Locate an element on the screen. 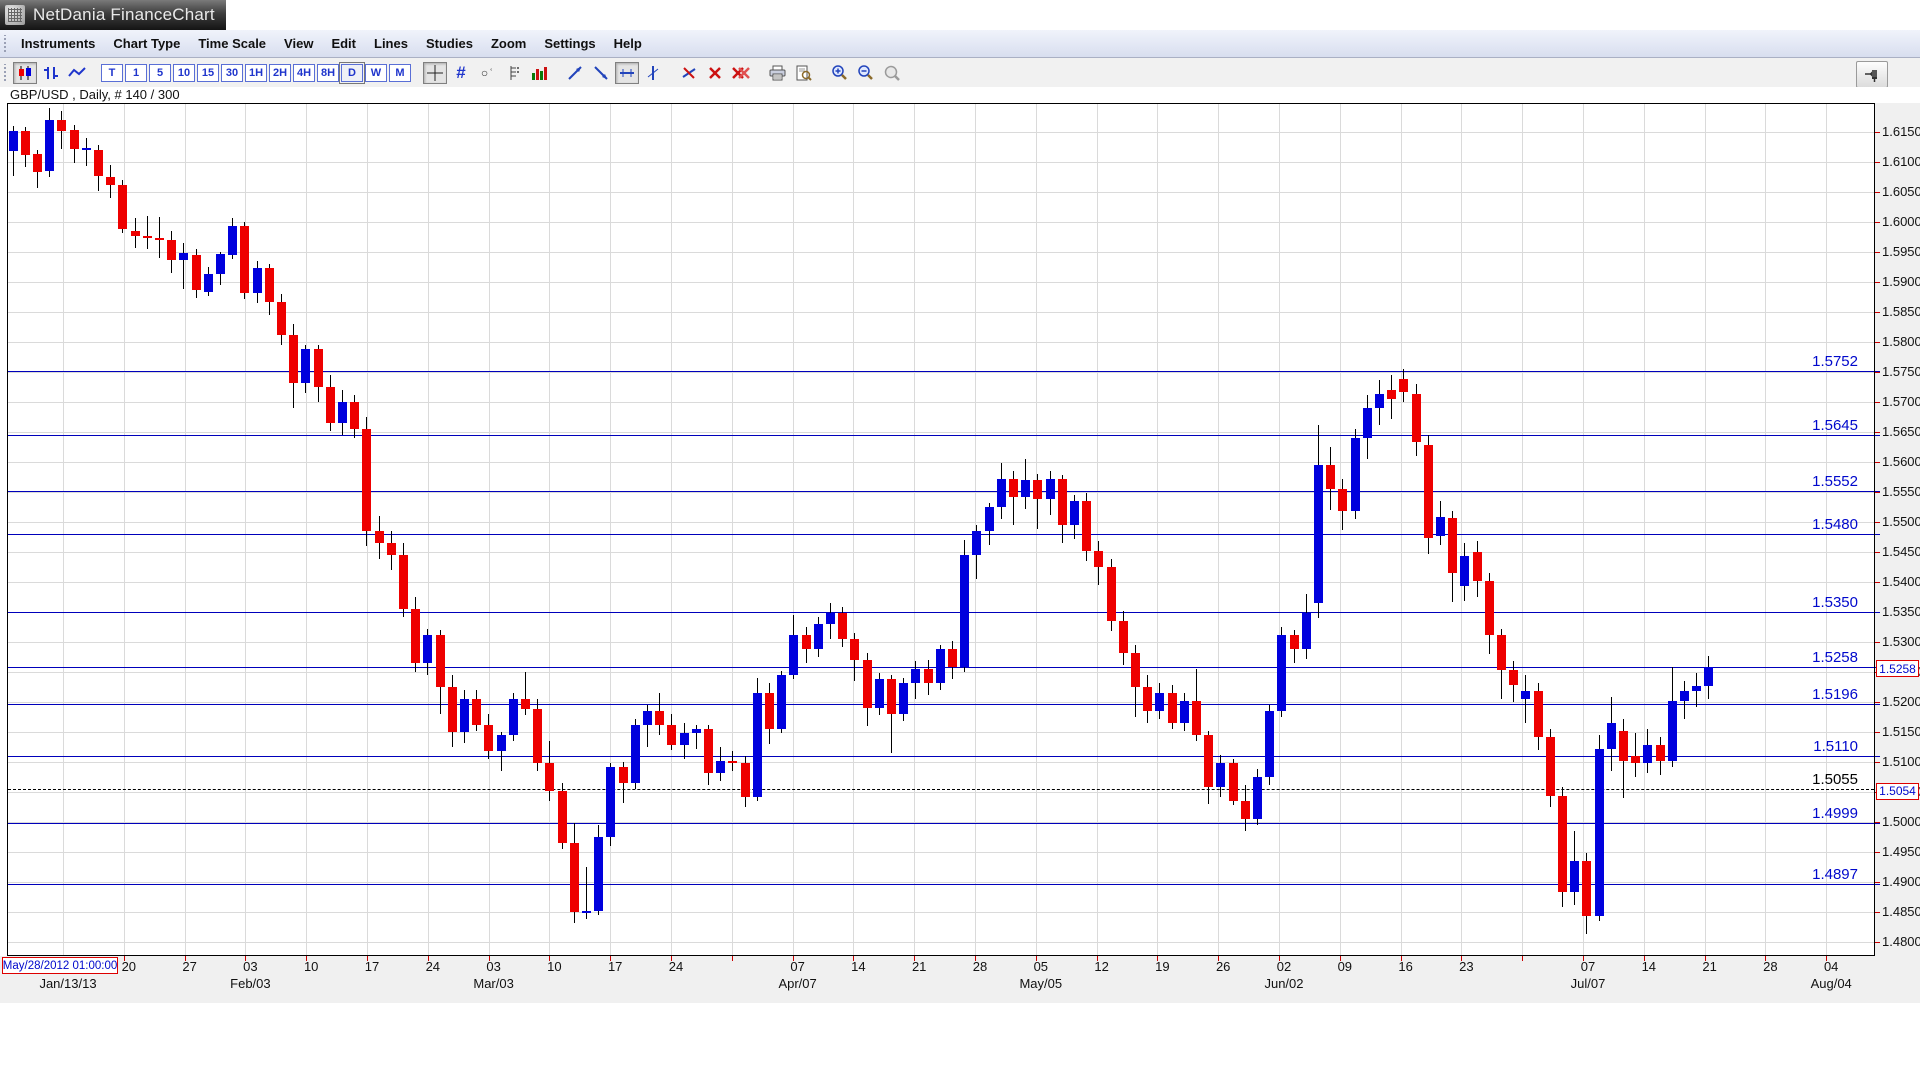 The image size is (1920, 1080). menu-zoom: Zoom is located at coordinates (508, 43).